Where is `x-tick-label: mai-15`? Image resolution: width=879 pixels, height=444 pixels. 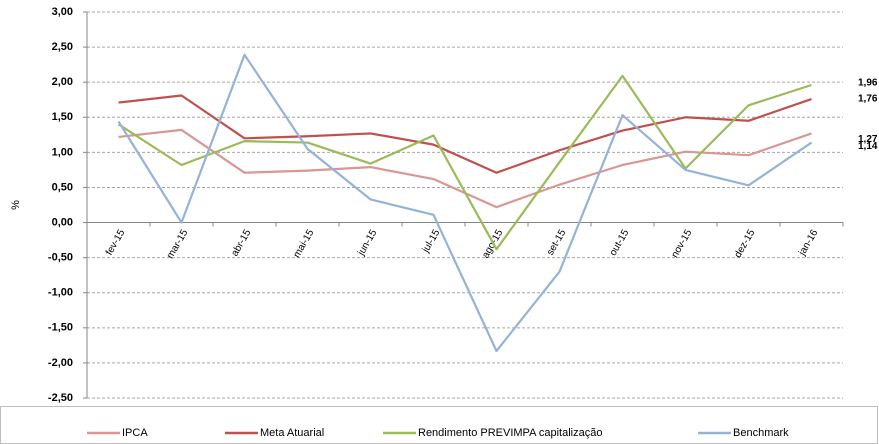 x-tick-label: mai-15 is located at coordinates (304, 243).